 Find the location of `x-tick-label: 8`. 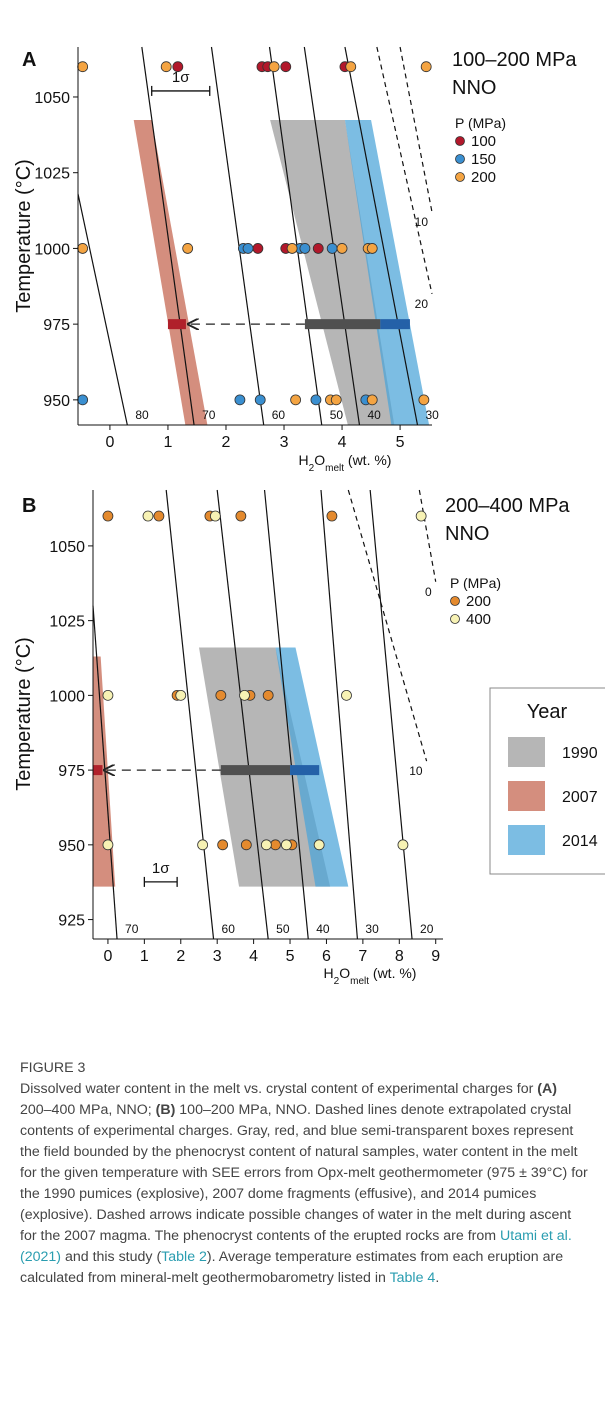

x-tick-label: 8 is located at coordinates (399, 956).